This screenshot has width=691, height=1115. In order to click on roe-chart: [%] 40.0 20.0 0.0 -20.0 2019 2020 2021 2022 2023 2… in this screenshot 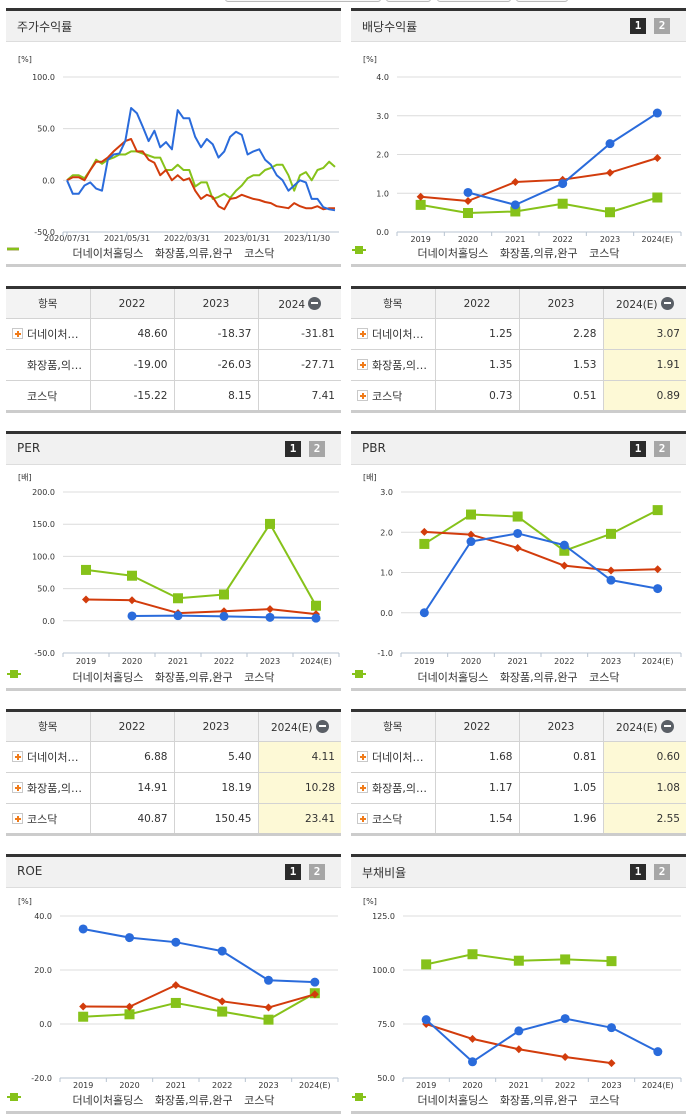, I will do `click(173, 1001)`.